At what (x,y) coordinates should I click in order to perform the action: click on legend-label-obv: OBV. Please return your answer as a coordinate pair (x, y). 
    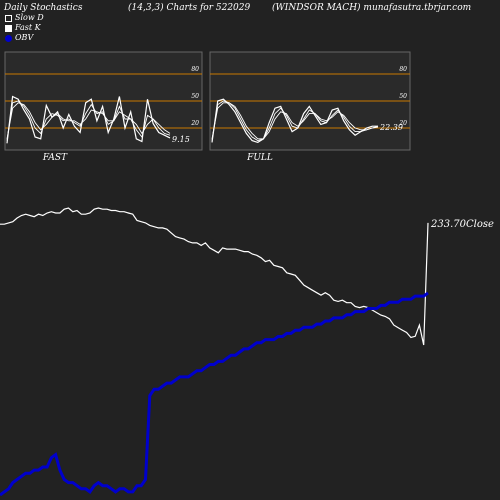
    Looking at the image, I should click on (24, 37).